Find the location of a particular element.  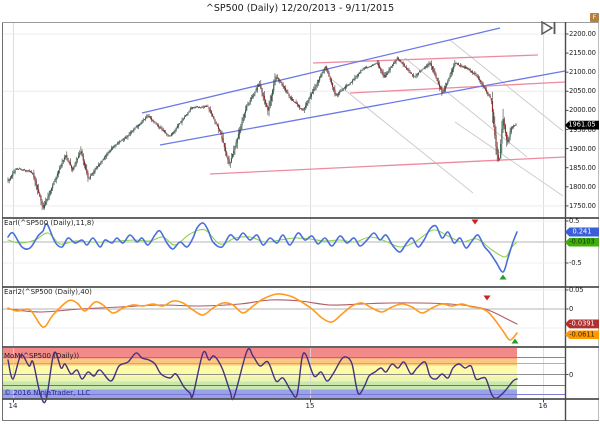

trendline-blue-channel-lower is located at coordinates (362, 108).